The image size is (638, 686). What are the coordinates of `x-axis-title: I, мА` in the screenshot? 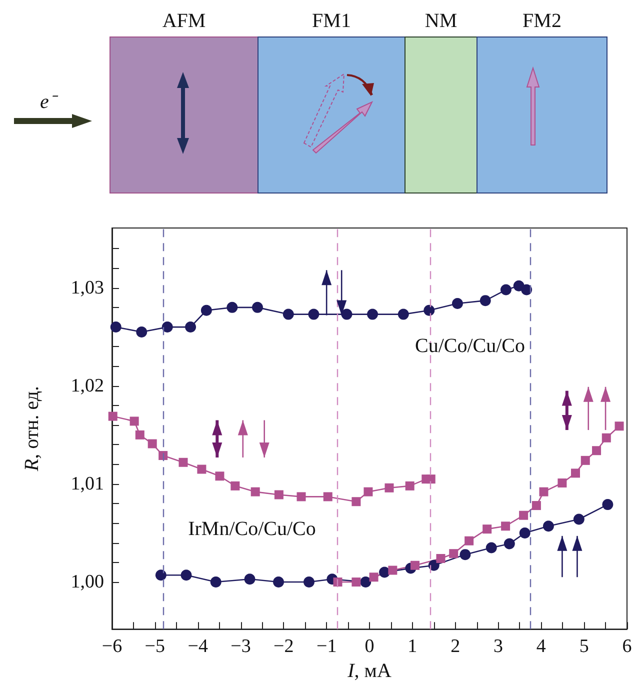 It's located at (369, 671).